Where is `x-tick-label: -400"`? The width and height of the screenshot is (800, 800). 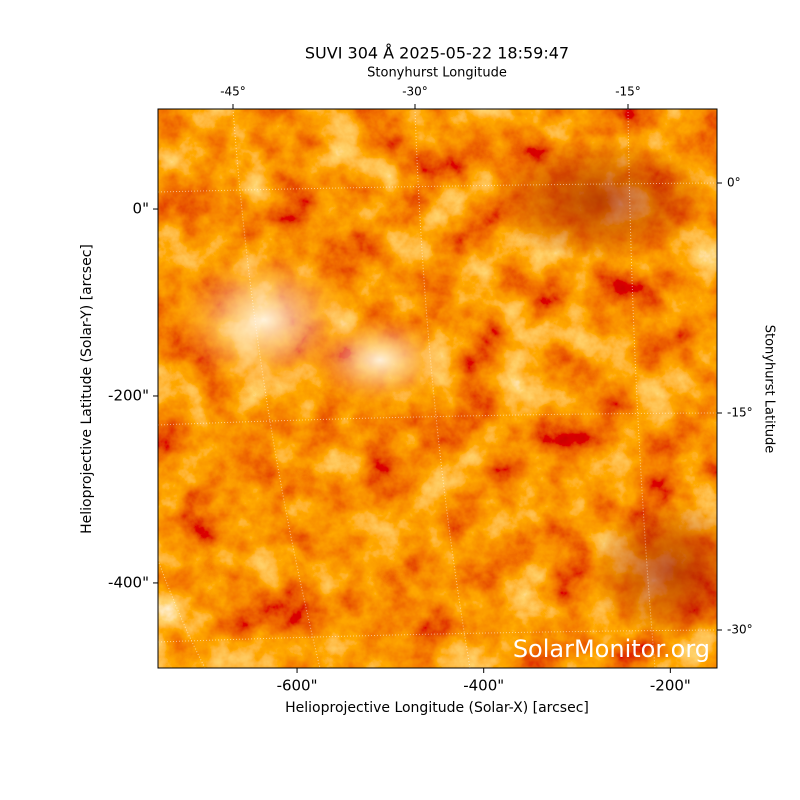 x-tick-label: -400" is located at coordinates (483, 686).